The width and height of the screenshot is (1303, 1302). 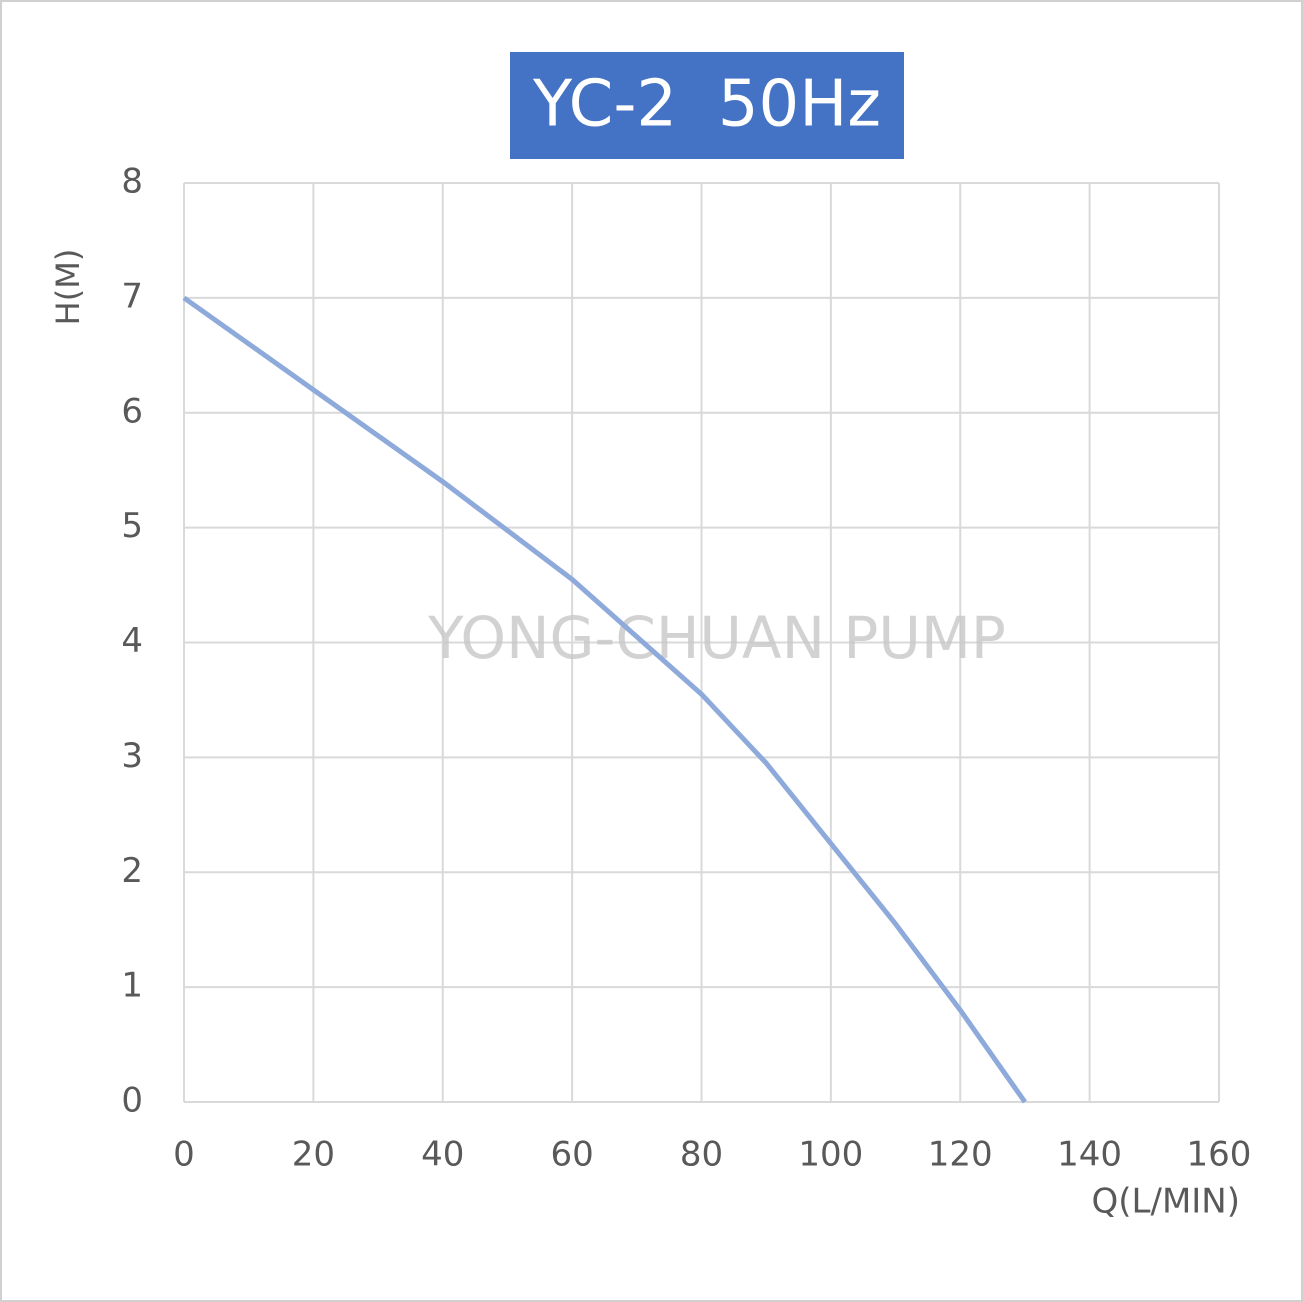 What do you see at coordinates (701, 1155) in the screenshot?
I see `x-tick-label: 80` at bounding box center [701, 1155].